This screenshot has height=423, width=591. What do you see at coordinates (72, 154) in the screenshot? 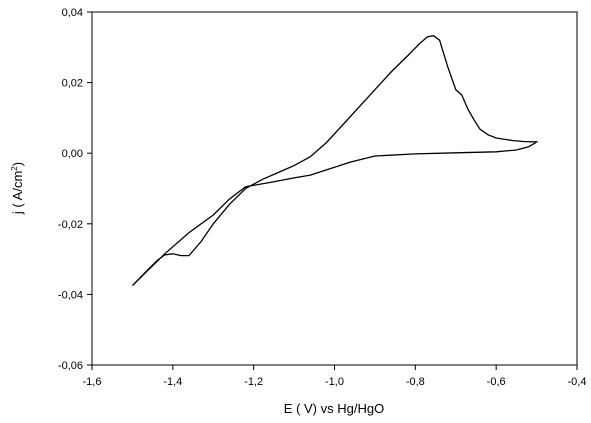
I see `y-tick-label: 0,00` at bounding box center [72, 154].